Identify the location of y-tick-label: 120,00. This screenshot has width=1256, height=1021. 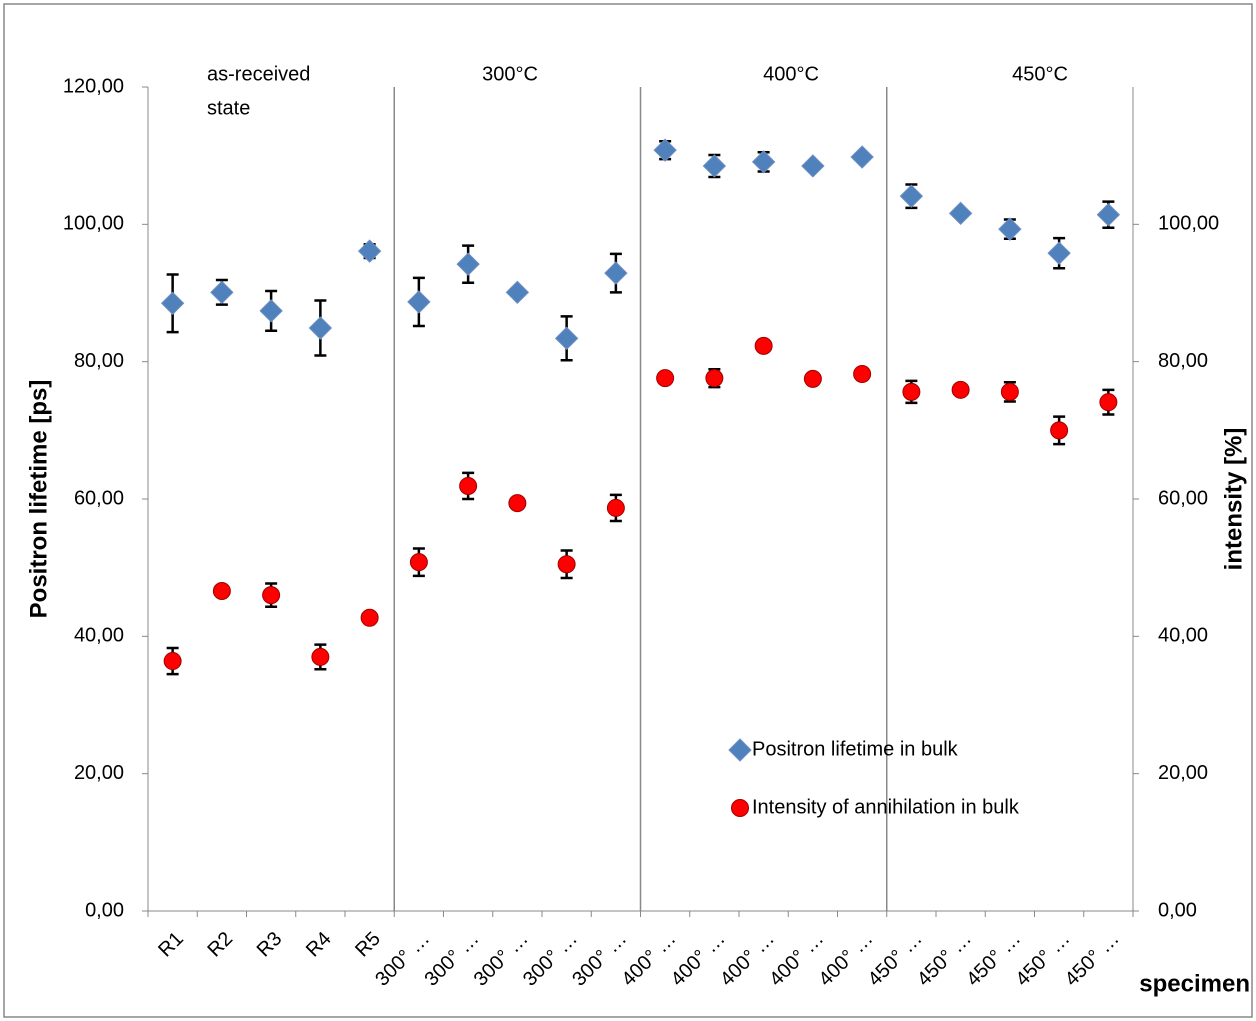
(93, 86).